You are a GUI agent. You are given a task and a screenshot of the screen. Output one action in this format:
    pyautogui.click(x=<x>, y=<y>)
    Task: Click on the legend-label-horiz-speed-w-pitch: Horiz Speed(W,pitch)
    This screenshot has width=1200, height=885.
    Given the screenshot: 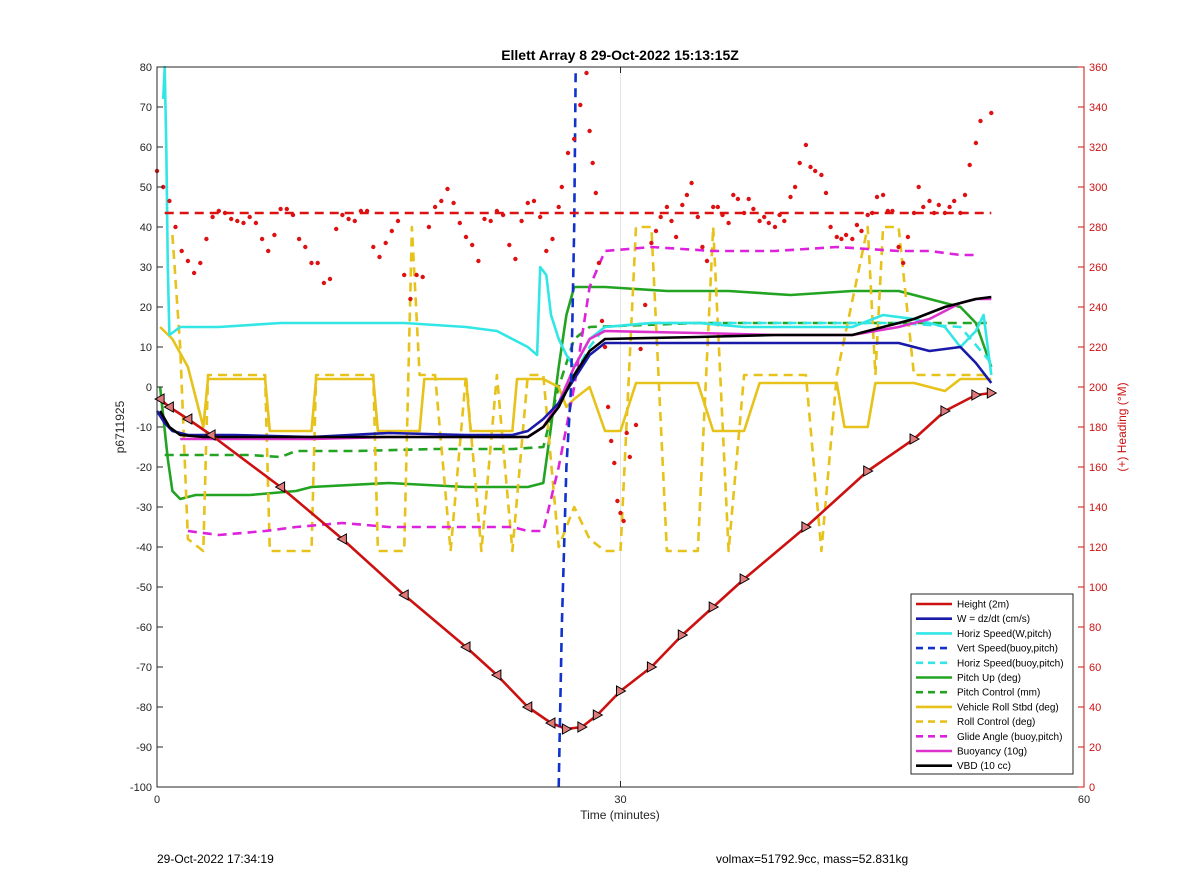 What is the action you would take?
    pyautogui.click(x=1004, y=634)
    